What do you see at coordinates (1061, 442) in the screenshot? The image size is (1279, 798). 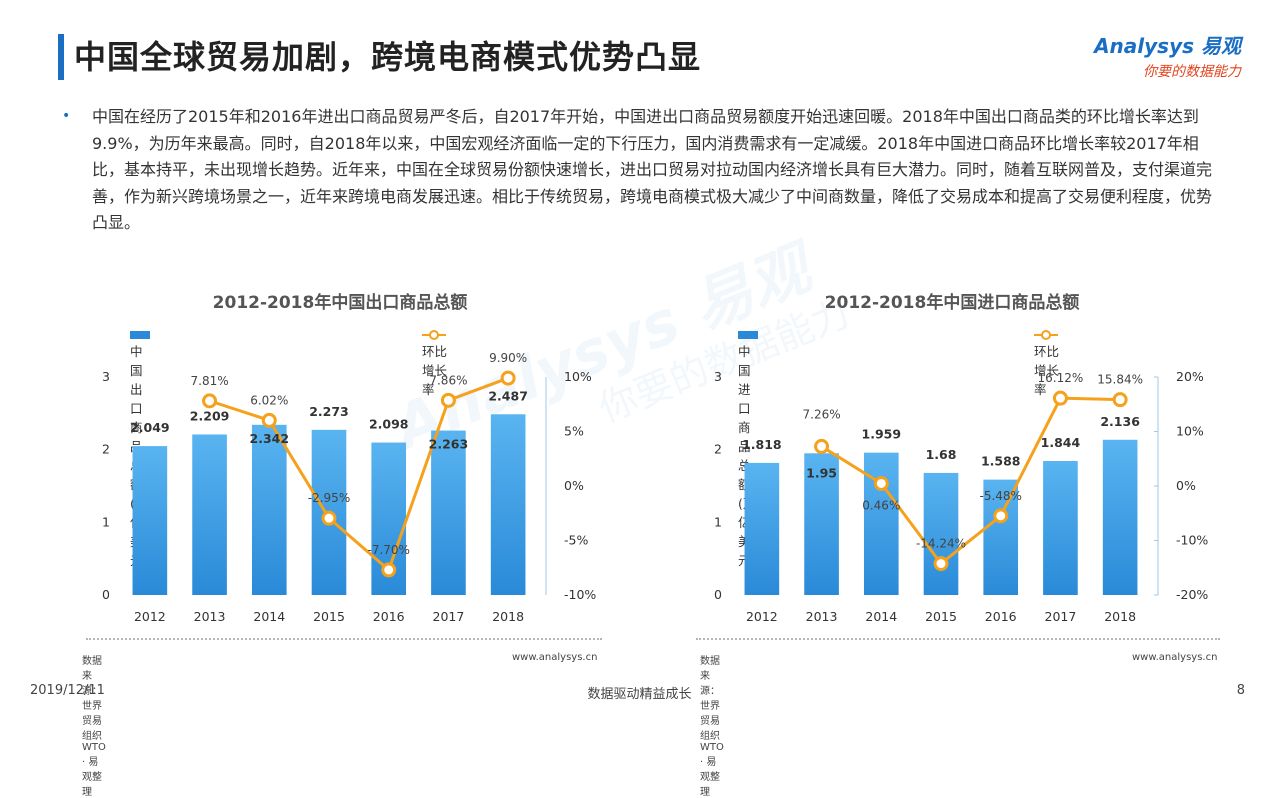 I see `bar-value-label: 1.844` at bounding box center [1061, 442].